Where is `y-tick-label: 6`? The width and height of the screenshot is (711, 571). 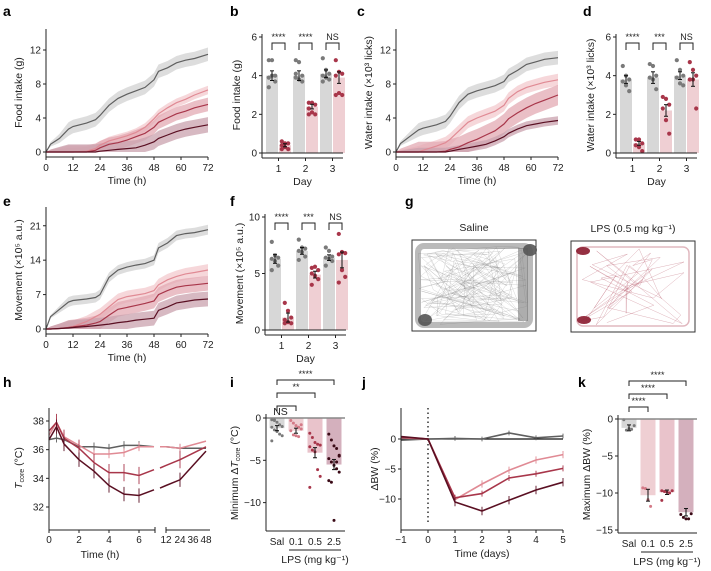 y-tick-label: 6 is located at coordinates (608, 38).